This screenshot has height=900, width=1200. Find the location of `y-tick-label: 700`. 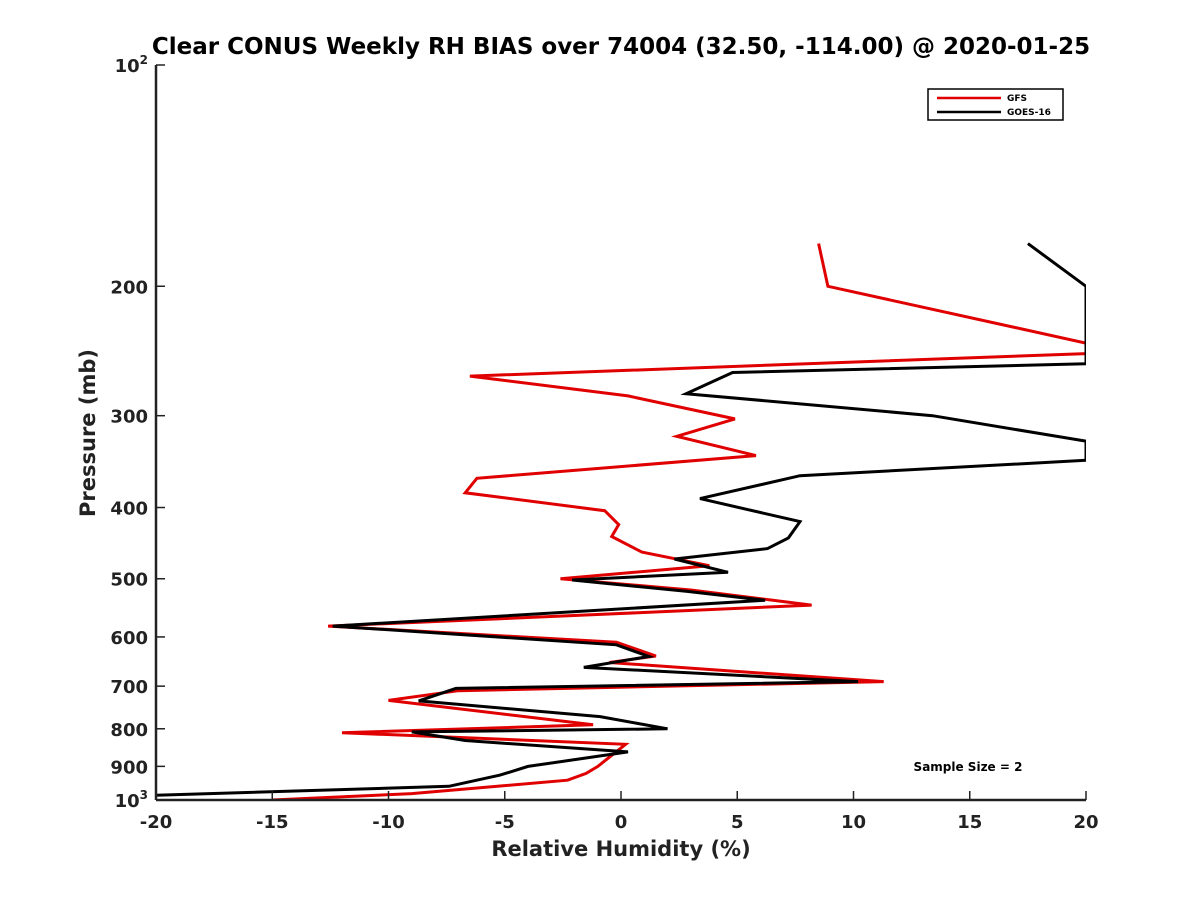

y-tick-label: 700 is located at coordinates (129, 687).